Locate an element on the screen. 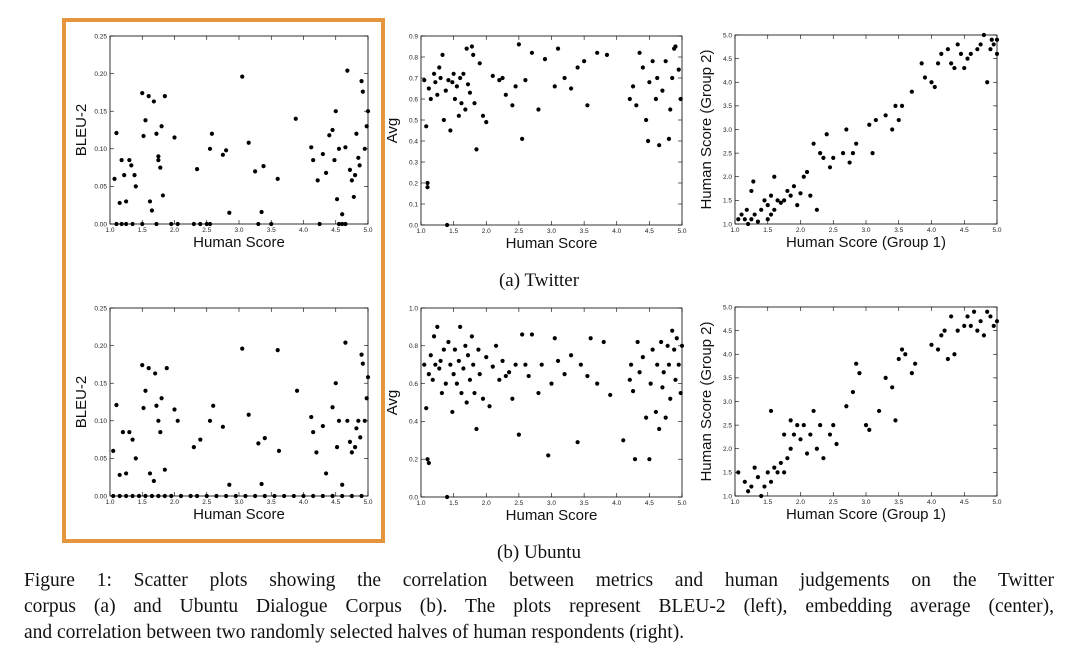 This screenshot has height=672, width=1070. subcaption-ubuntu: (b) Ubuntu is located at coordinates (539, 552).